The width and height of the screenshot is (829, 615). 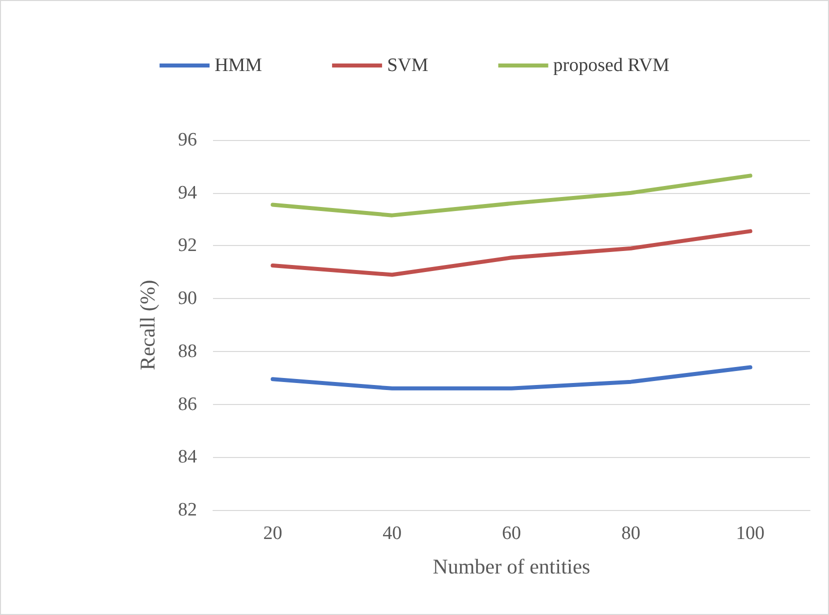 I want to click on y-tick-label: 88, so click(x=187, y=351).